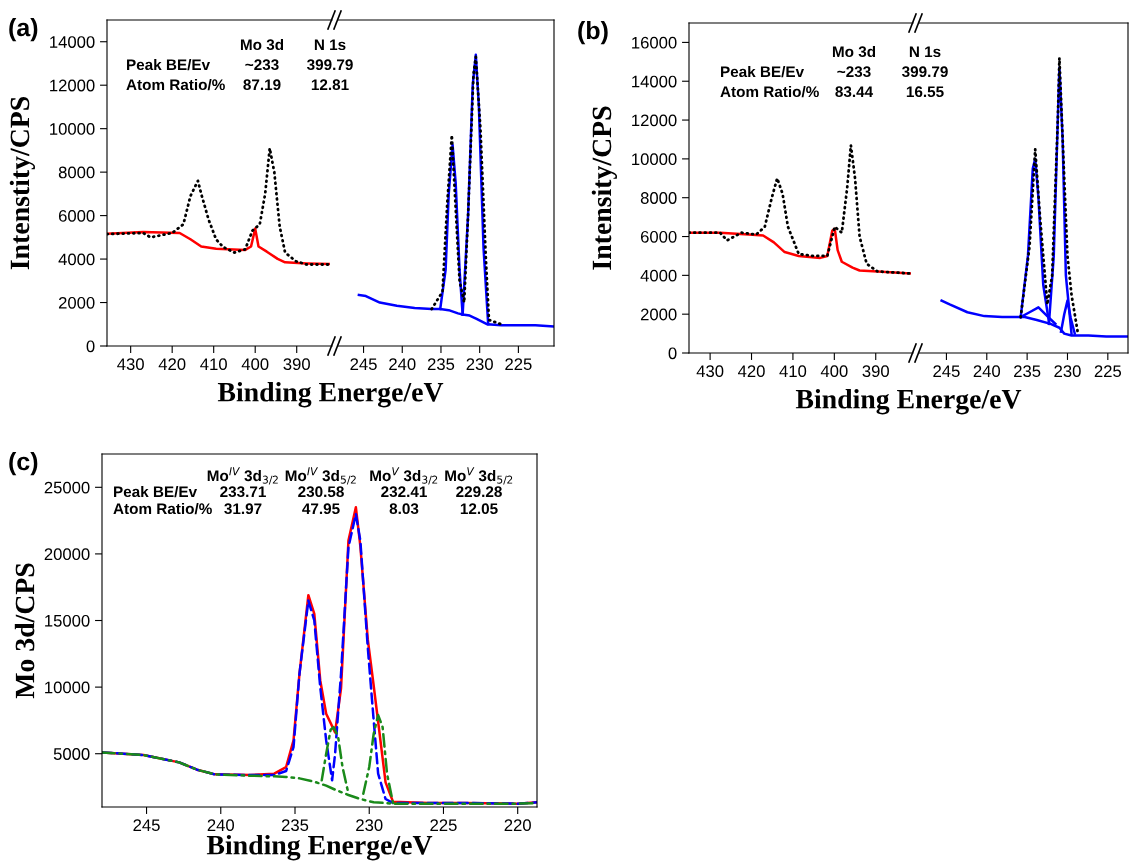  Describe the element at coordinates (67, 554) in the screenshot. I see `y-tick-label: 20000` at that location.